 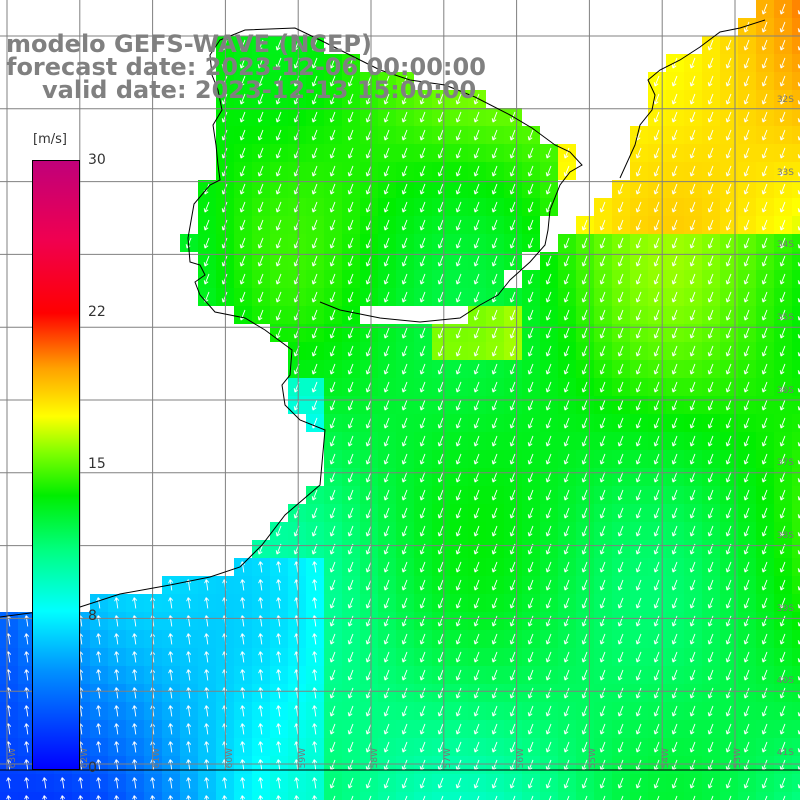 What do you see at coordinates (56, 465) in the screenshot?
I see `colorbar` at bounding box center [56, 465].